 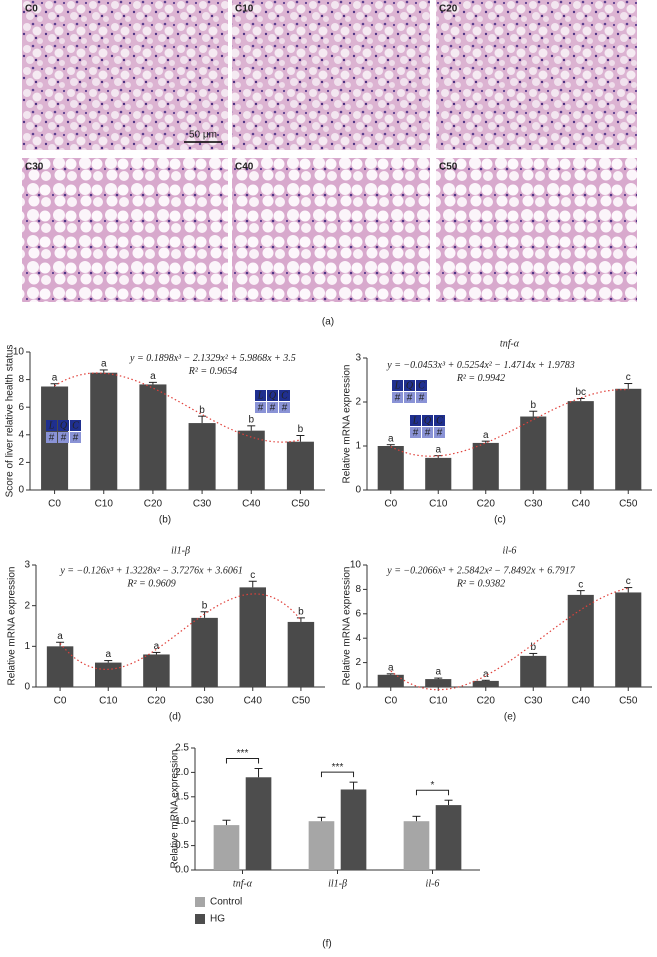 I want to click on panel-label: (a), so click(x=328, y=322).